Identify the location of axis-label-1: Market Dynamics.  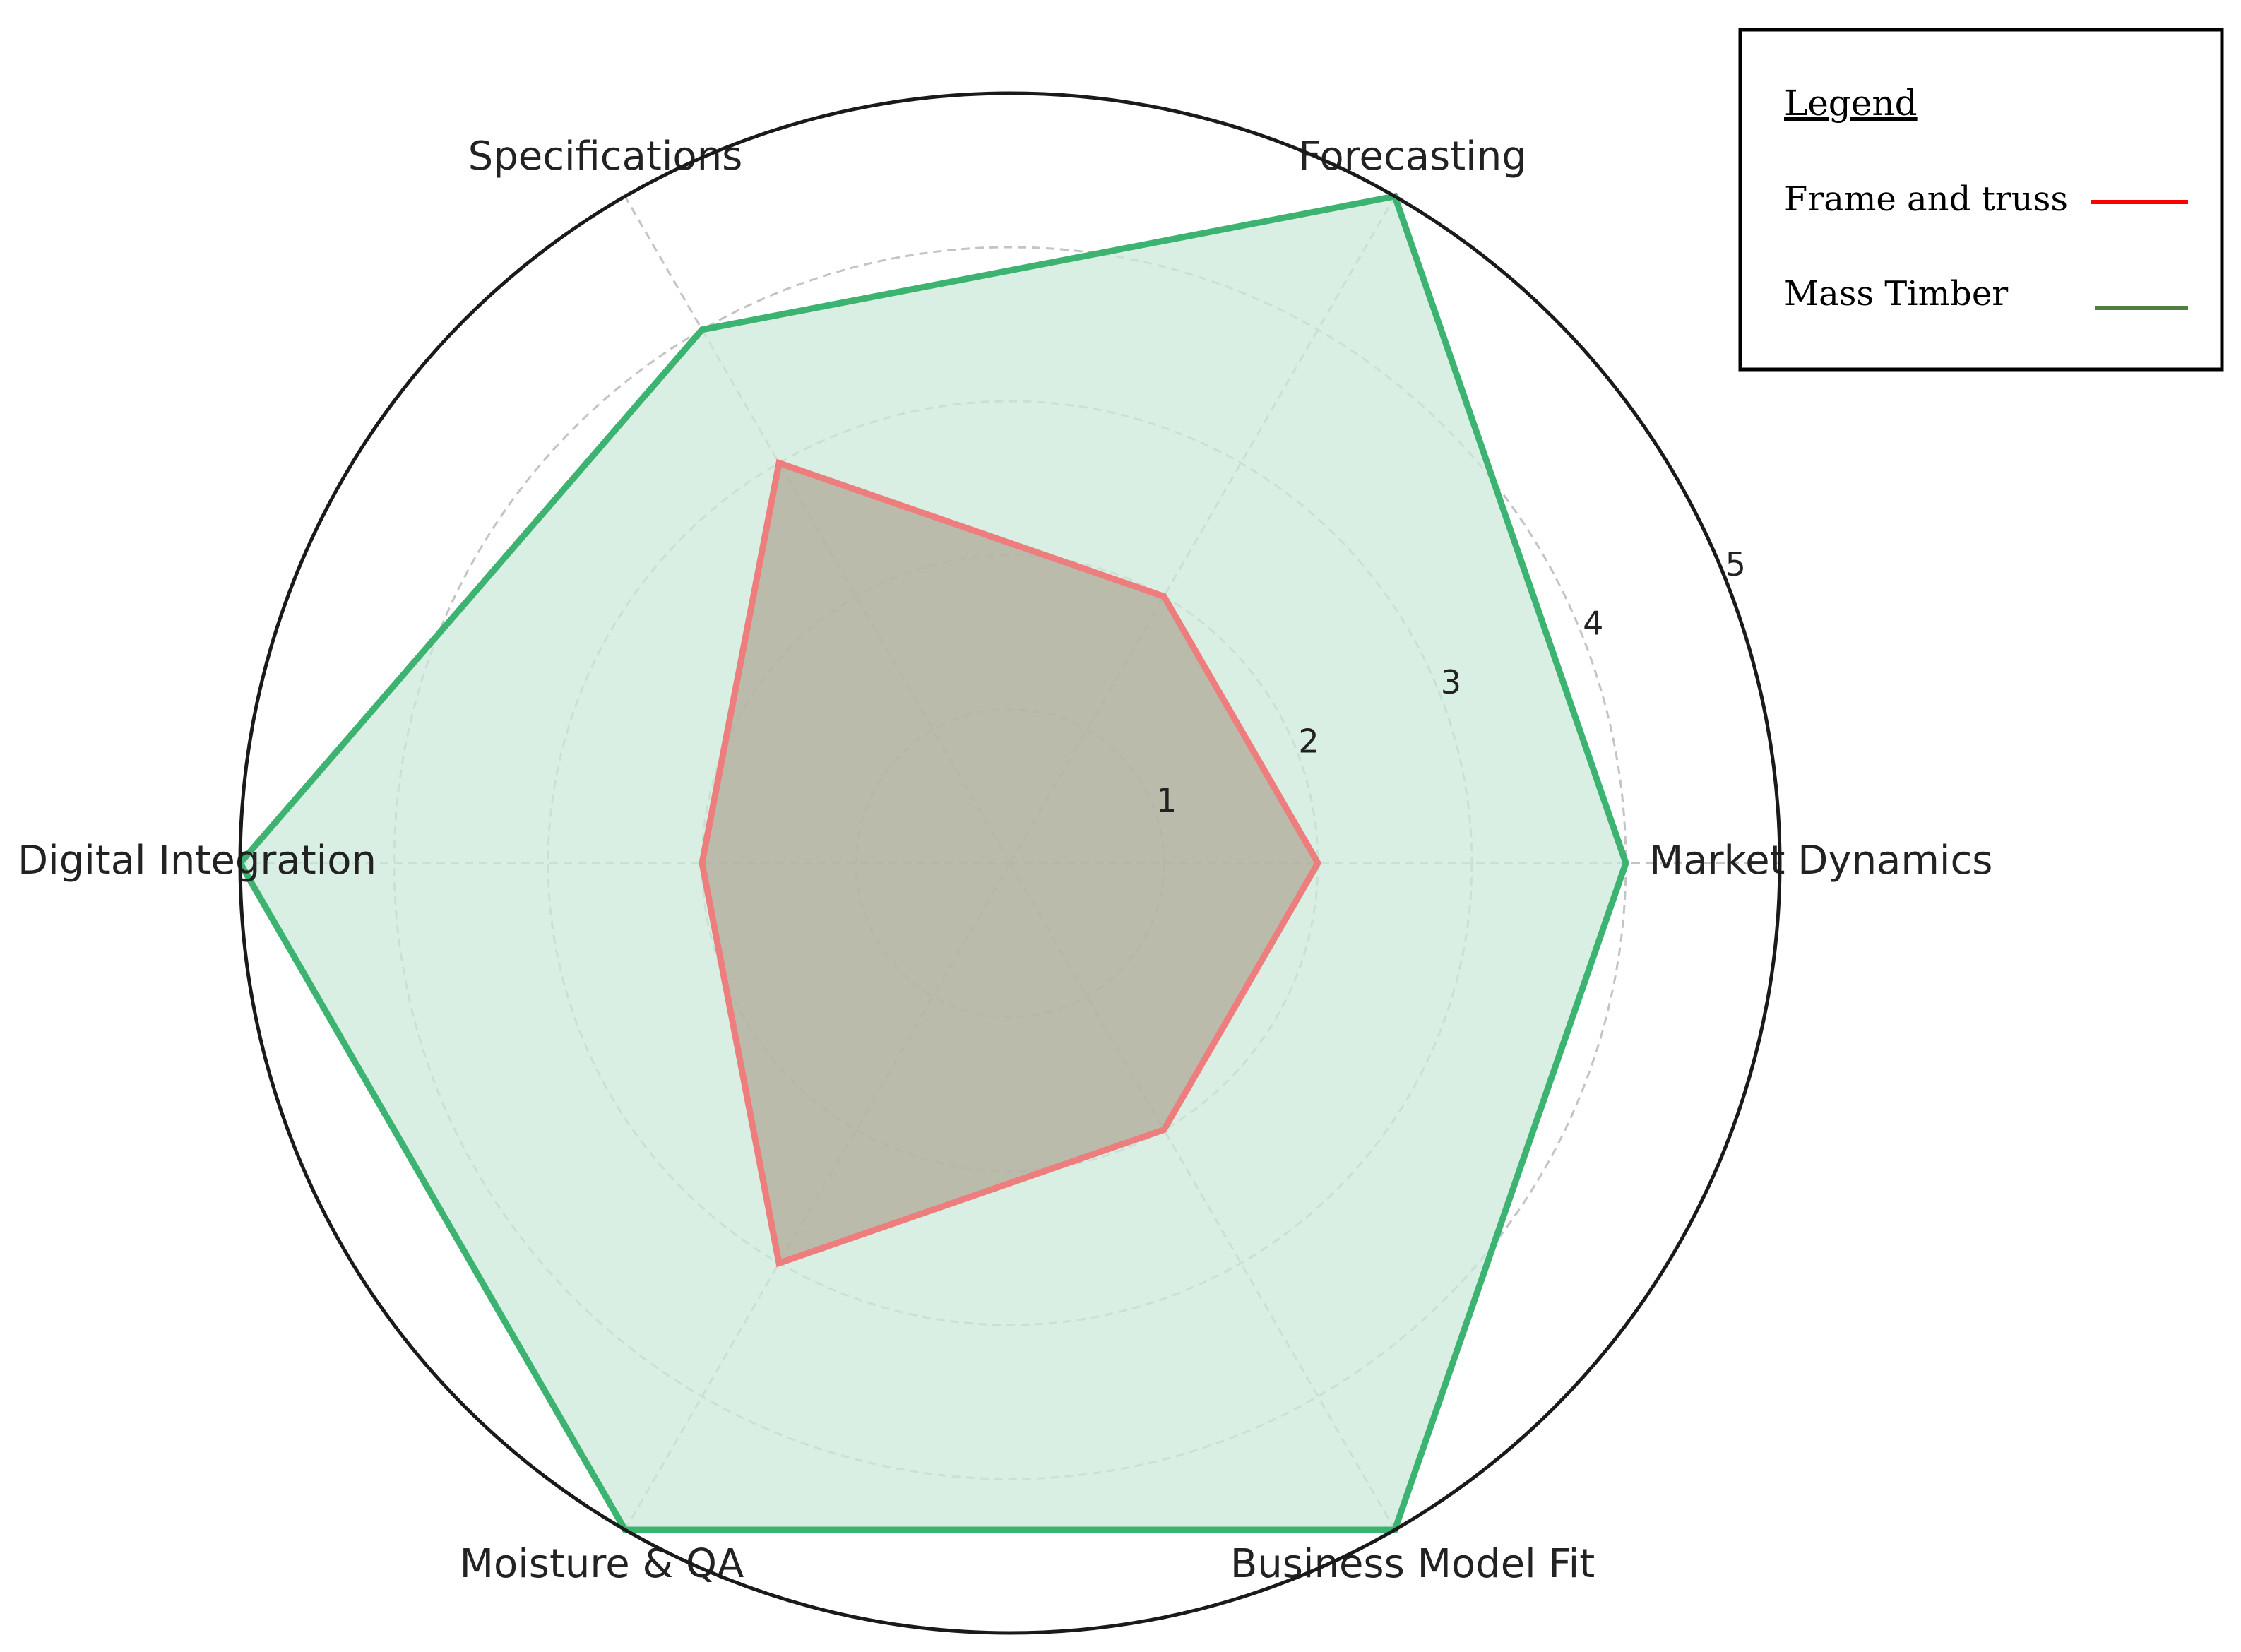
(1820, 861).